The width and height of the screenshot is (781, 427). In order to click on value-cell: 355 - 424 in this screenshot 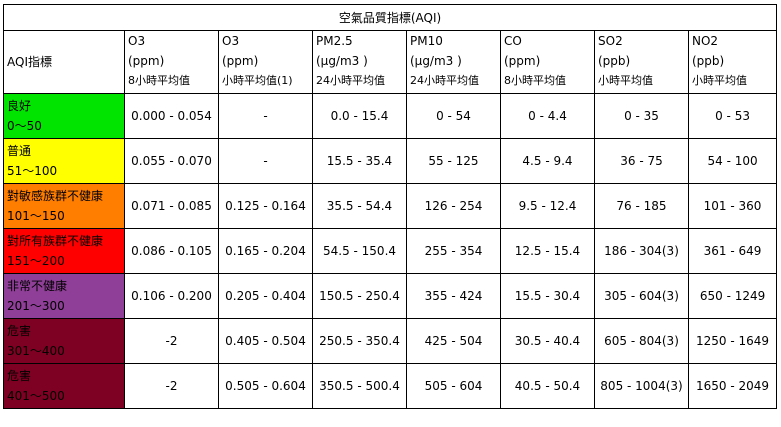, I will do `click(453, 296)`.